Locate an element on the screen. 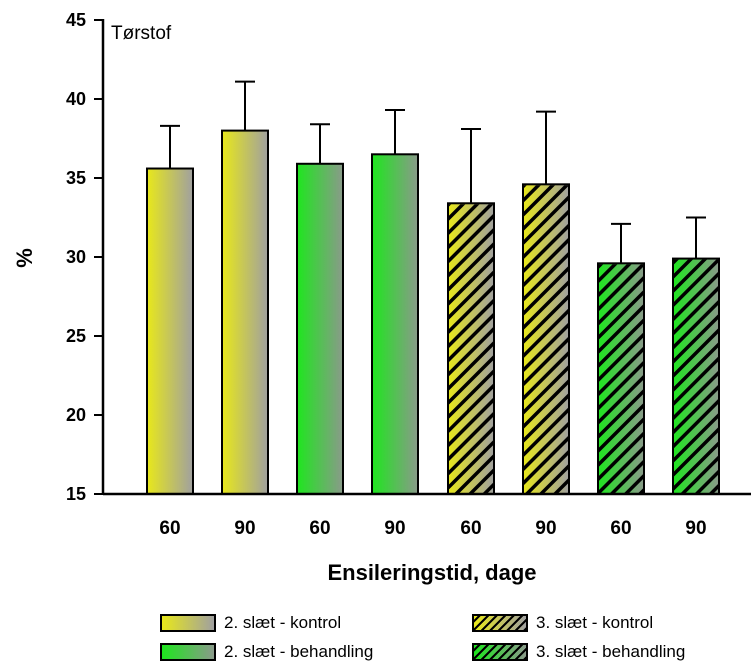 The image size is (751, 668). y-tick-label: 20 is located at coordinates (76, 415).